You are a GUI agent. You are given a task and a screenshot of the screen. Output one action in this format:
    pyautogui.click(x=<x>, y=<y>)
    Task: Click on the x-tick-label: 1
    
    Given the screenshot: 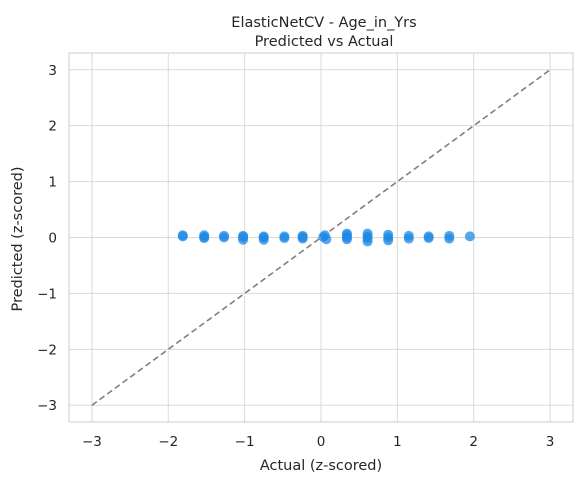 What is the action you would take?
    pyautogui.click(x=397, y=442)
    